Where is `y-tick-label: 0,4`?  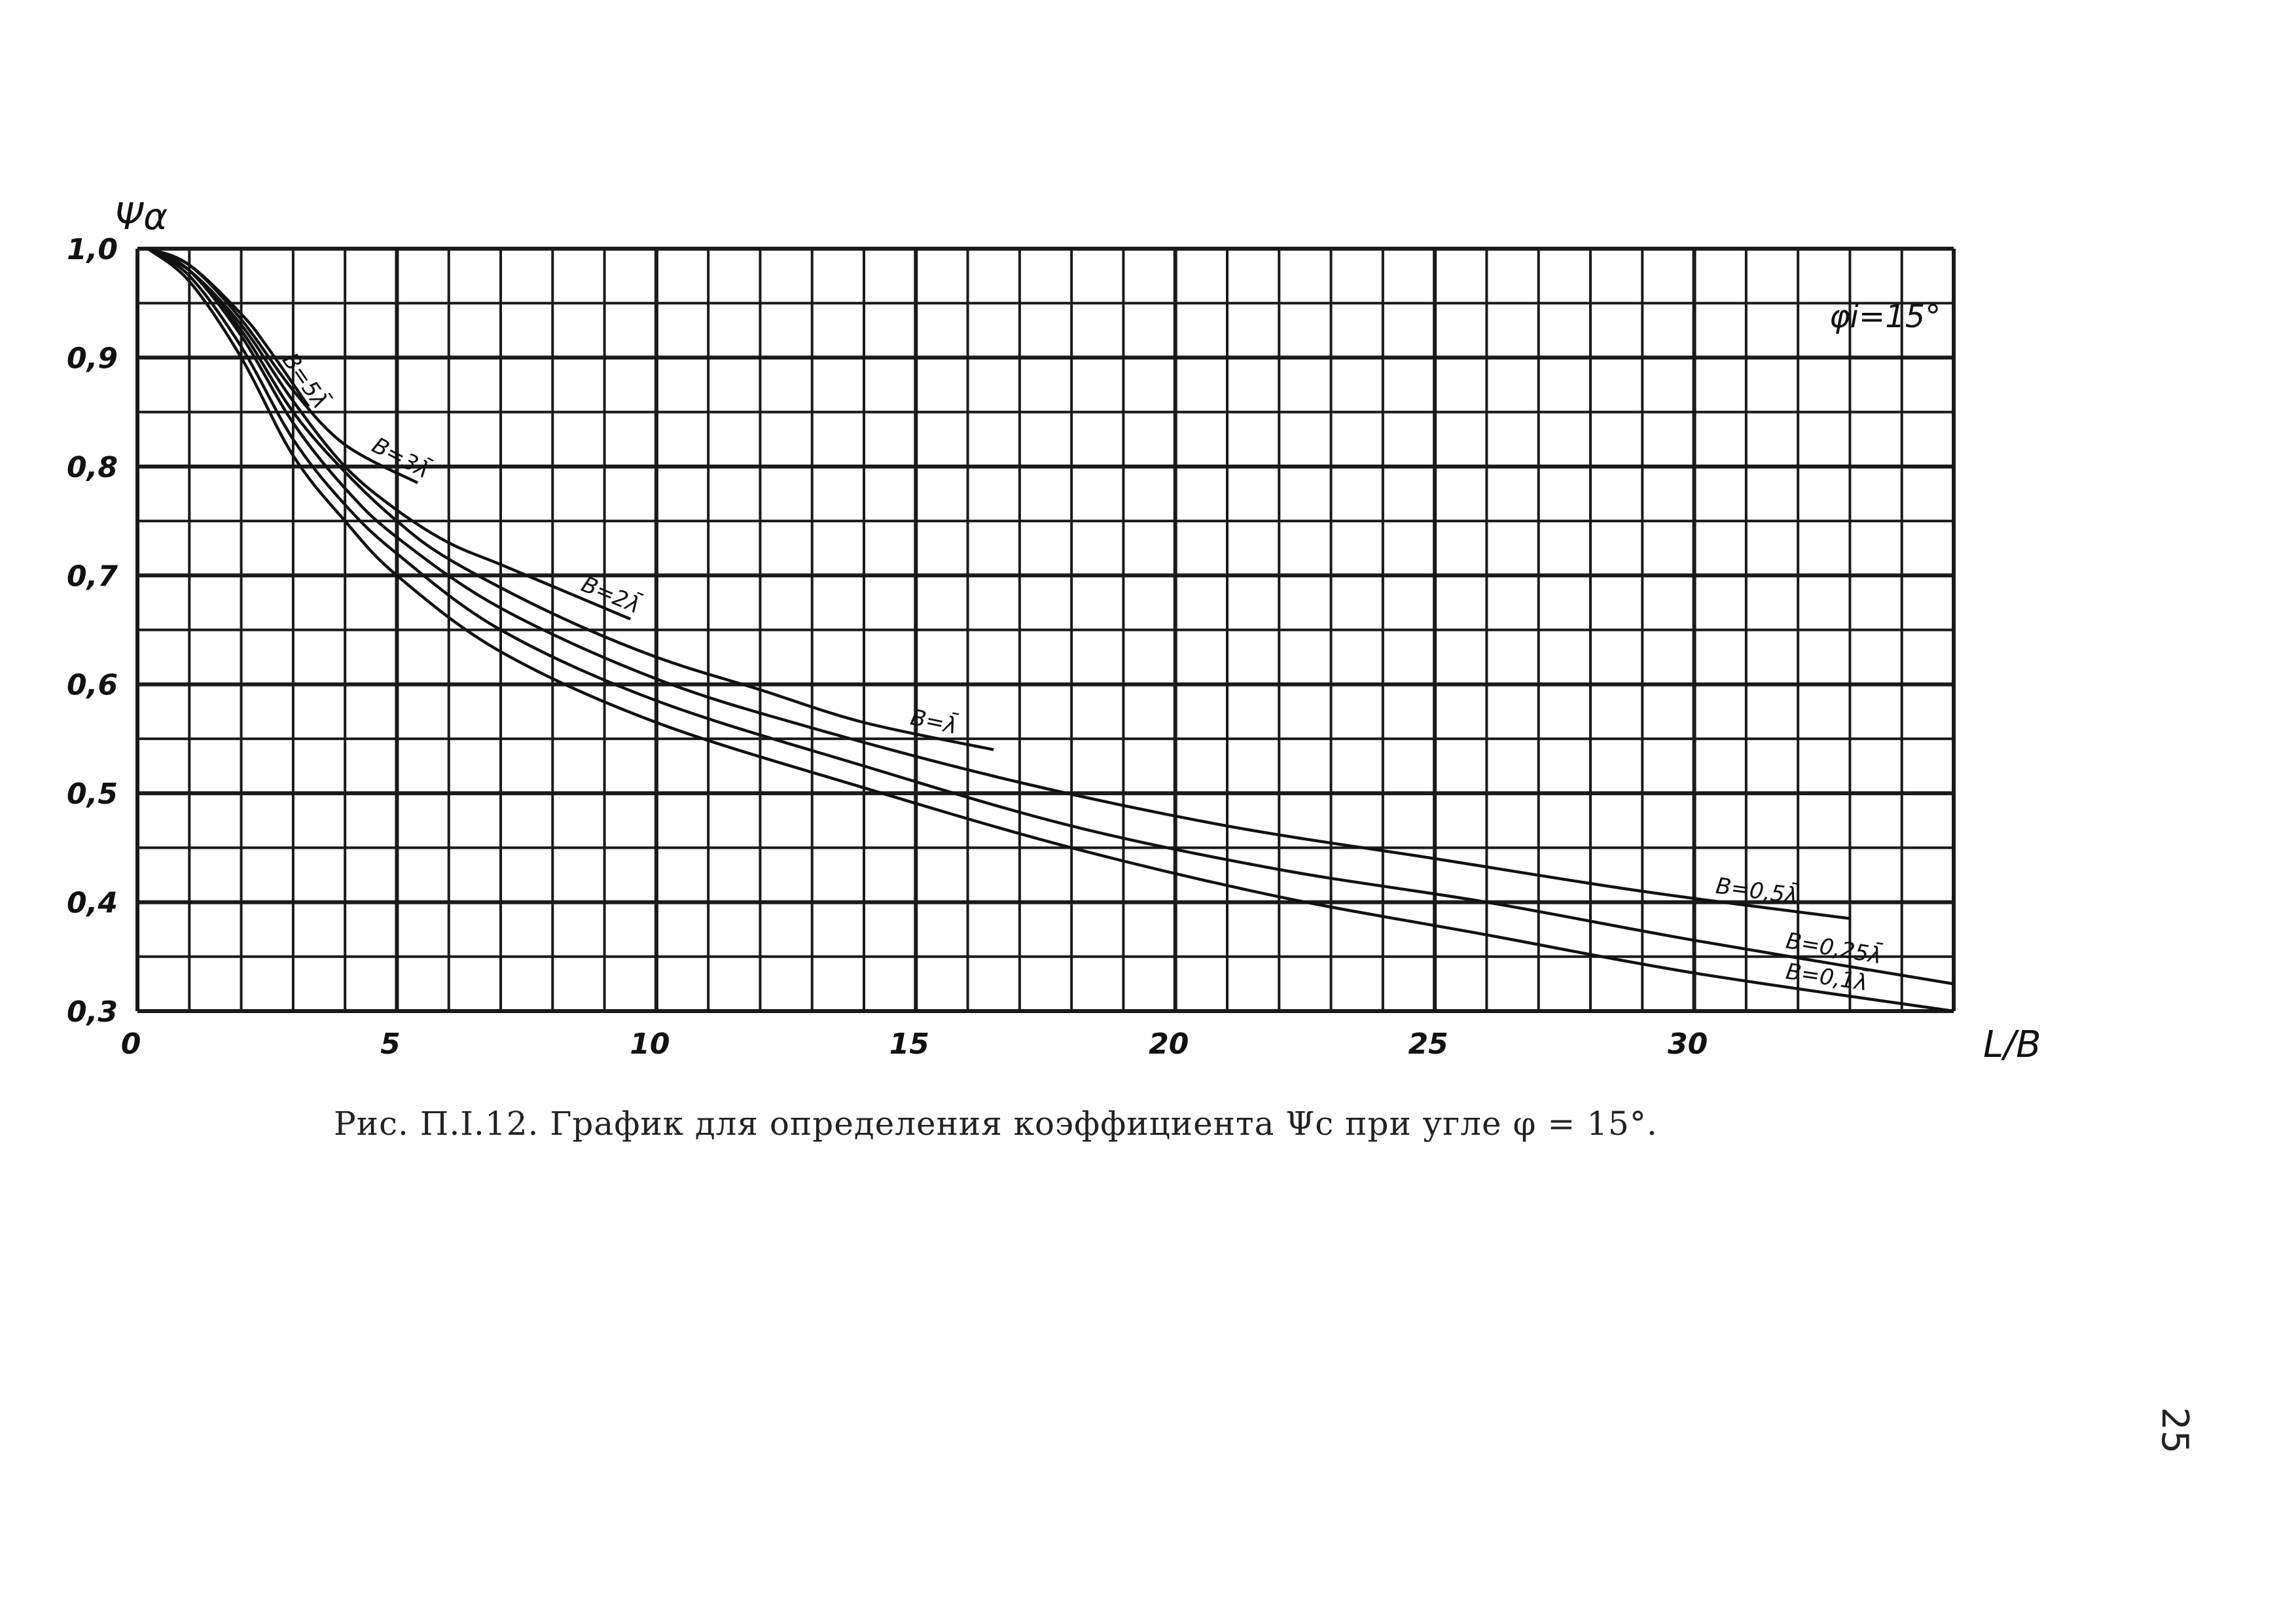
y-tick-label: 0,4 is located at coordinates (92, 903).